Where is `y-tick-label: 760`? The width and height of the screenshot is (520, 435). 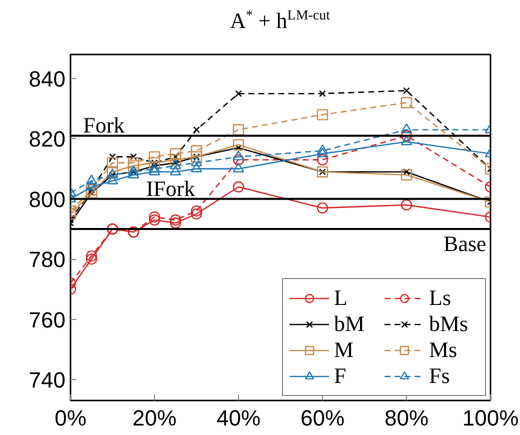 y-tick-label: 760 is located at coordinates (47, 319).